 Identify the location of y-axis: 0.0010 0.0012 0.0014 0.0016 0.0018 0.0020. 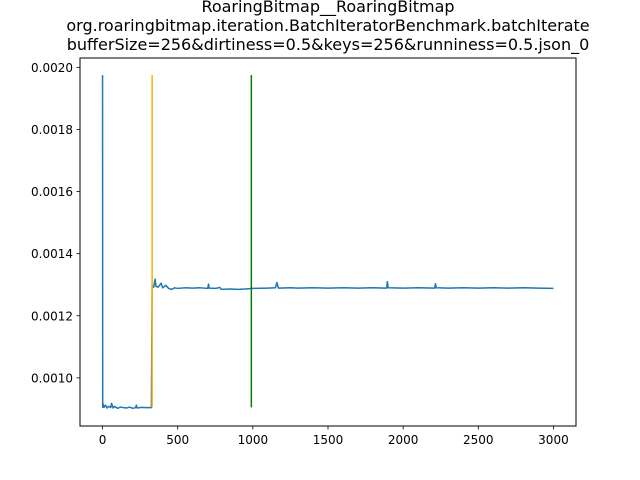
(55, 223).